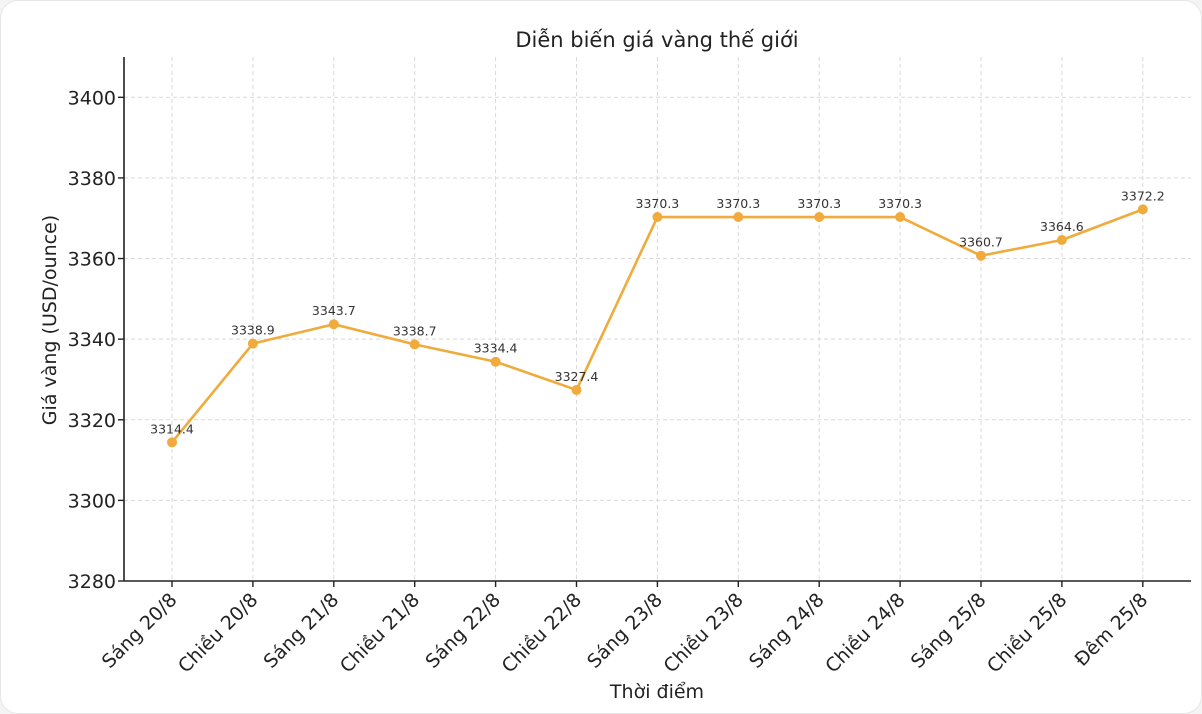  Describe the element at coordinates (496, 348) in the screenshot. I see `data-label: 3334.4` at that location.